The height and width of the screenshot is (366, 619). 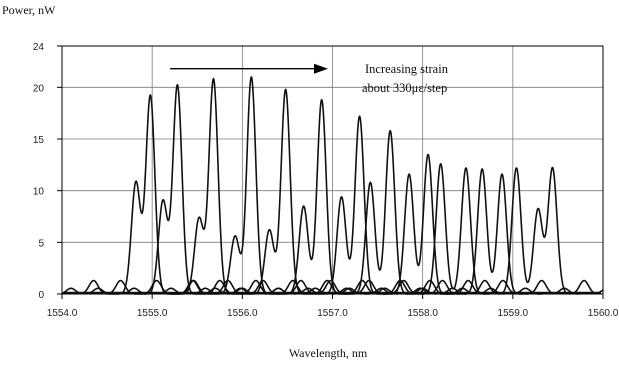 What do you see at coordinates (152, 313) in the screenshot?
I see `x-tick-label: 1555.0` at bounding box center [152, 313].